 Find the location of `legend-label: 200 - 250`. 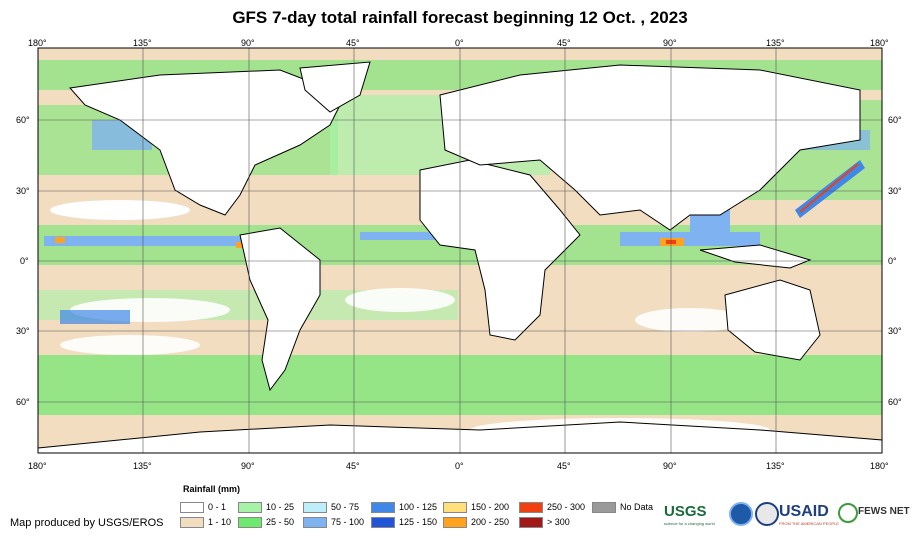

legend-label: 200 - 250 is located at coordinates (490, 522).